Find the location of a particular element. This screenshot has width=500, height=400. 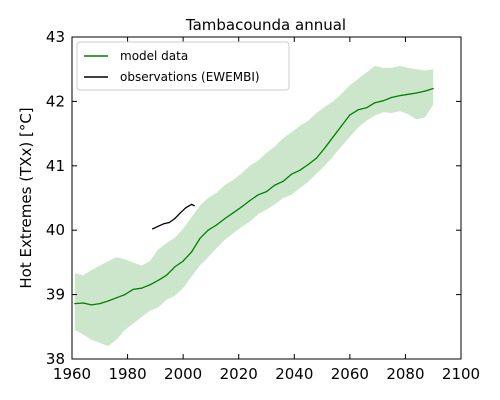

y-tick-label: 40 is located at coordinates (55, 230).